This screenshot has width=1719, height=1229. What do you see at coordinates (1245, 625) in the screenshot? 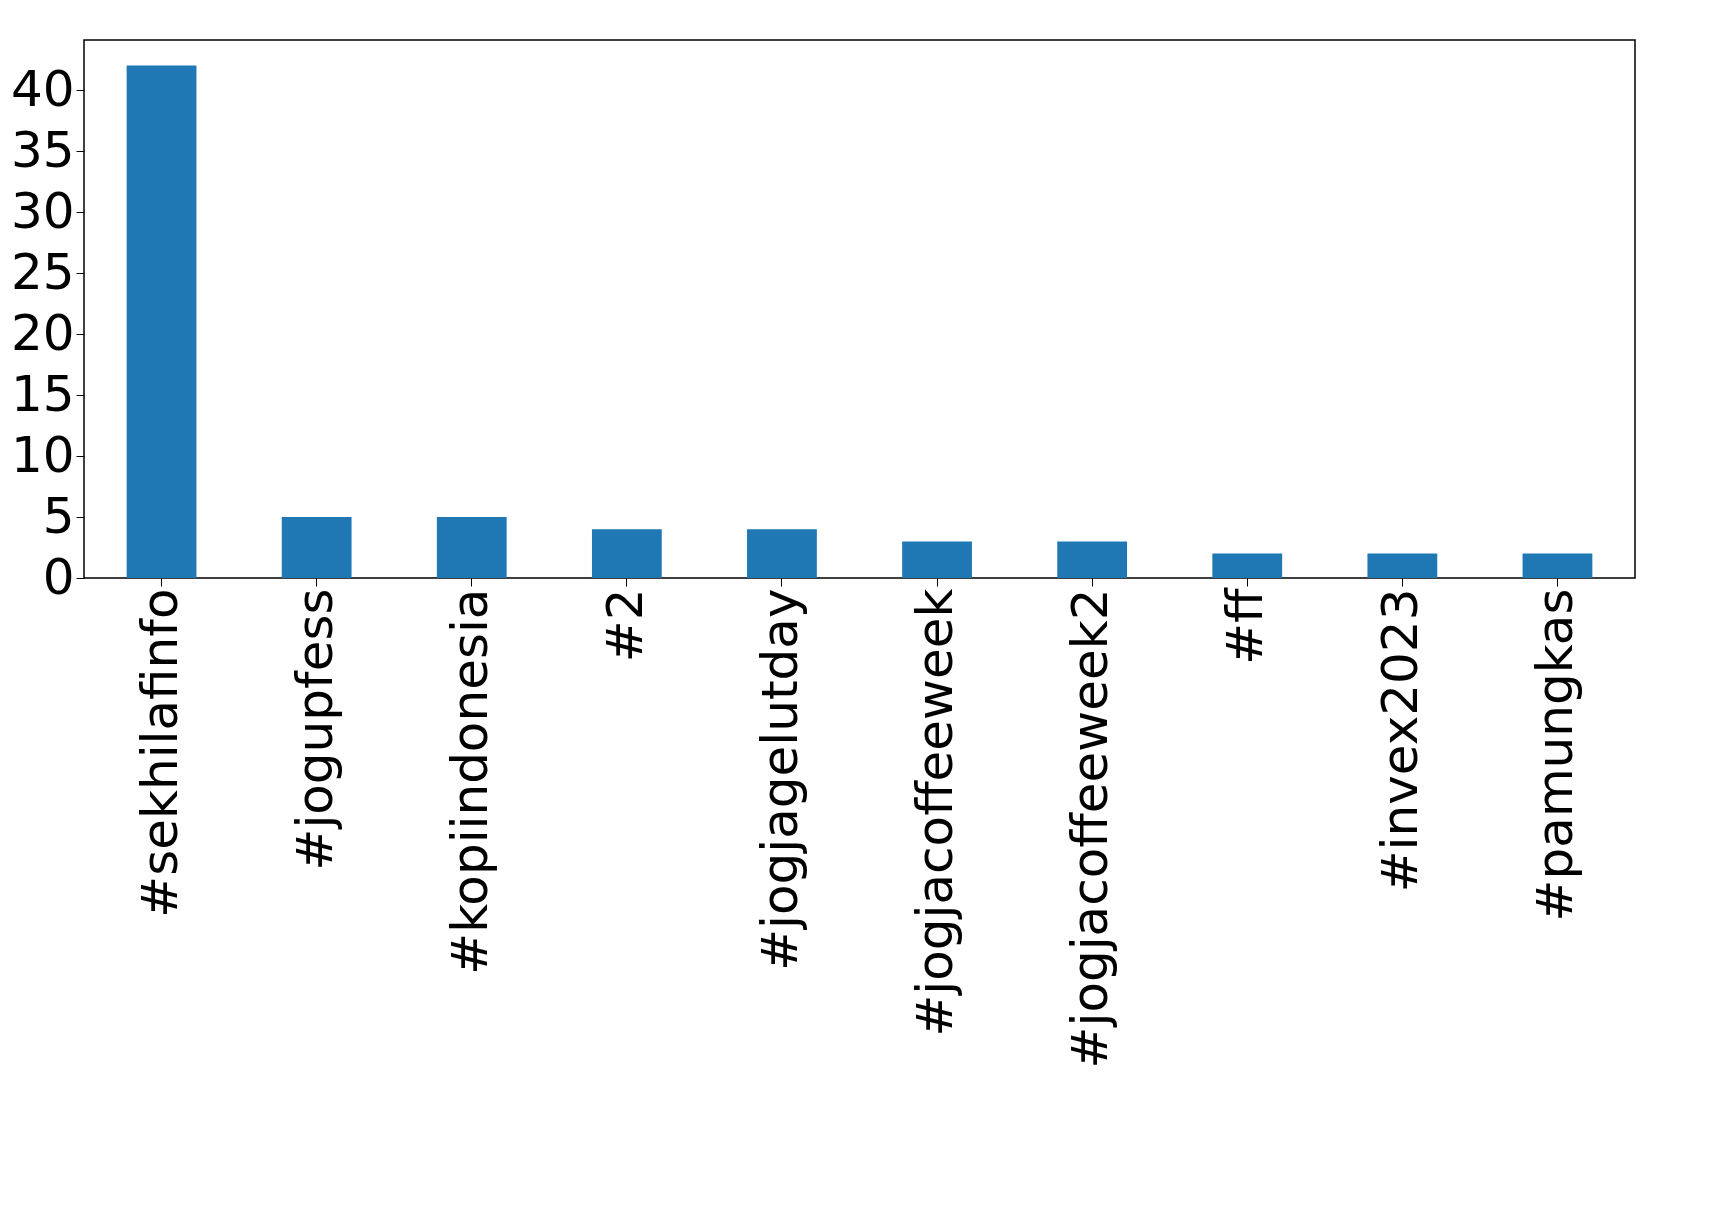
I see `x-tick-label: #ff` at bounding box center [1245, 625].